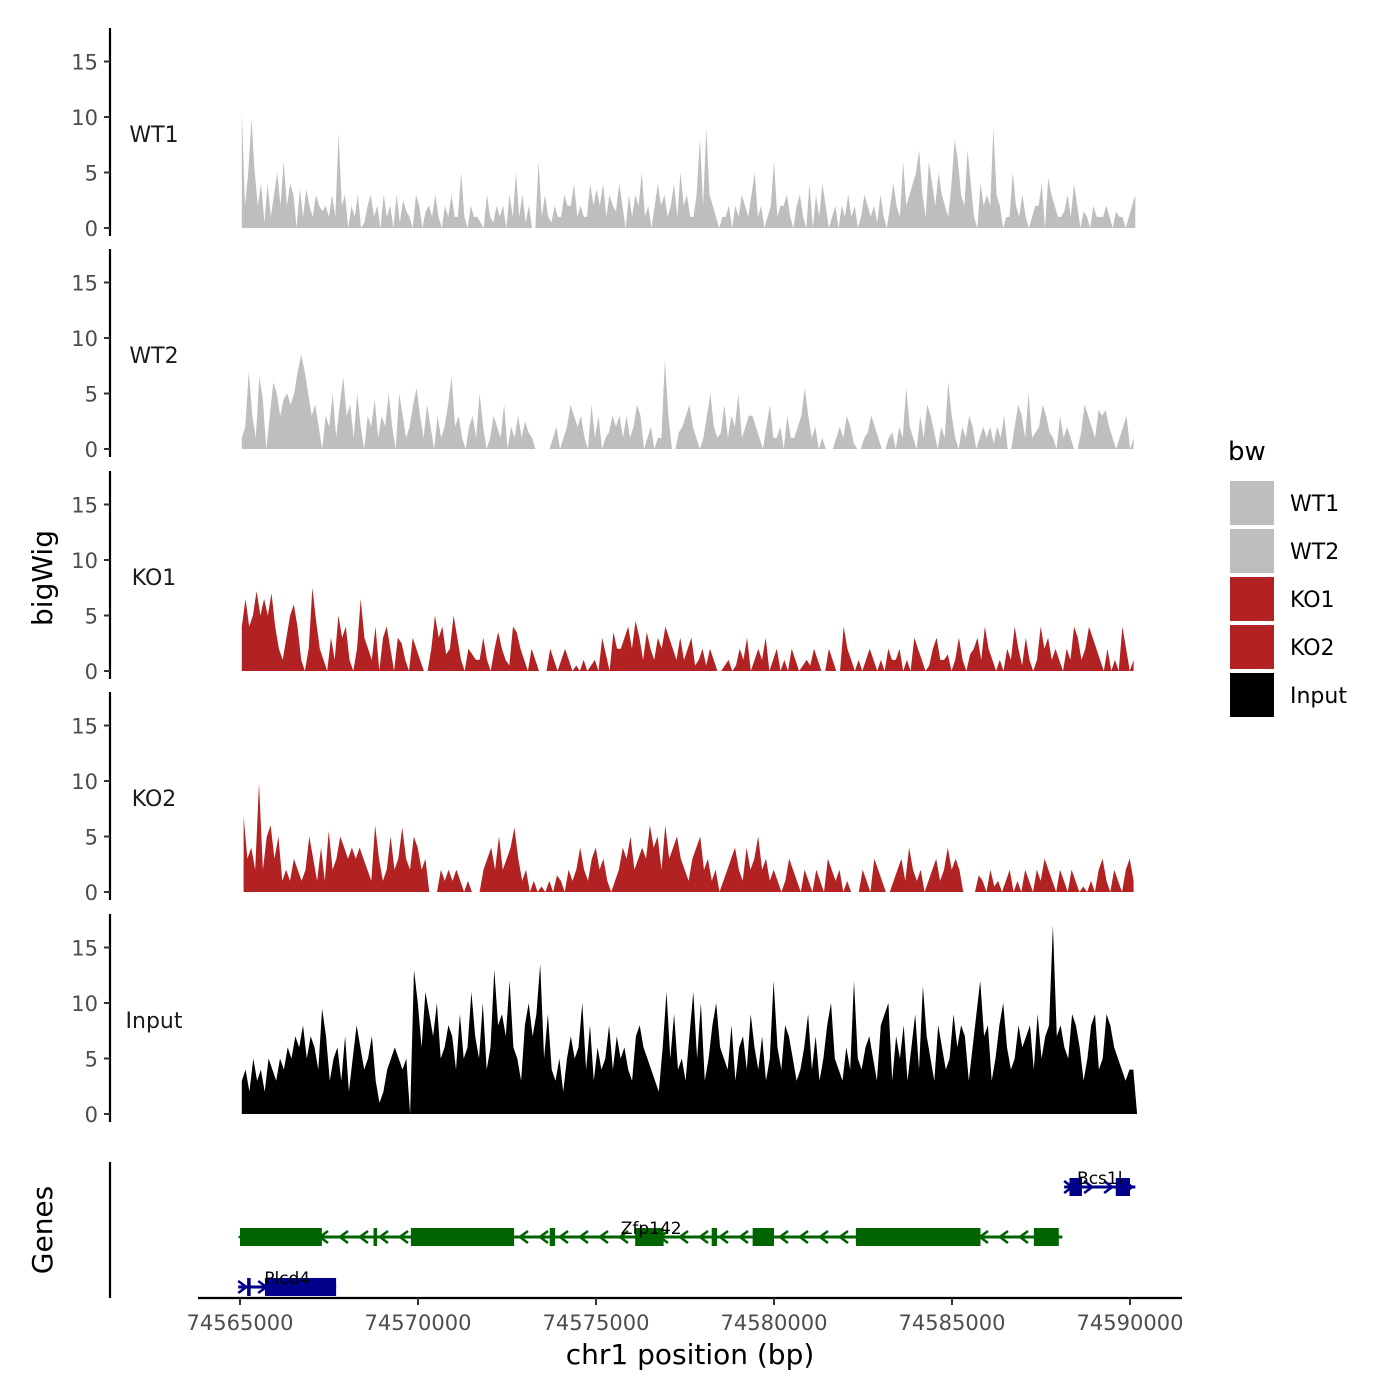 This screenshot has height=1400, width=1400. What do you see at coordinates (154, 578) in the screenshot?
I see `track-label-ko1: KO1` at bounding box center [154, 578].